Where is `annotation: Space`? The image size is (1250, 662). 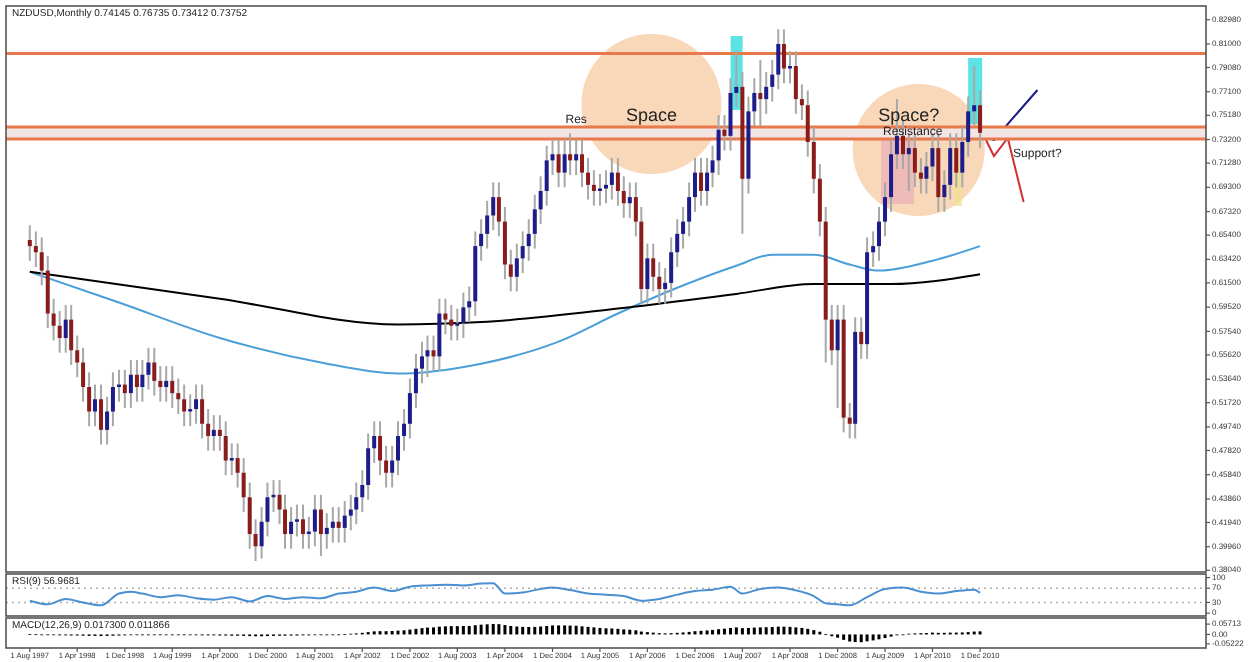 annotation: Space is located at coordinates (651, 114).